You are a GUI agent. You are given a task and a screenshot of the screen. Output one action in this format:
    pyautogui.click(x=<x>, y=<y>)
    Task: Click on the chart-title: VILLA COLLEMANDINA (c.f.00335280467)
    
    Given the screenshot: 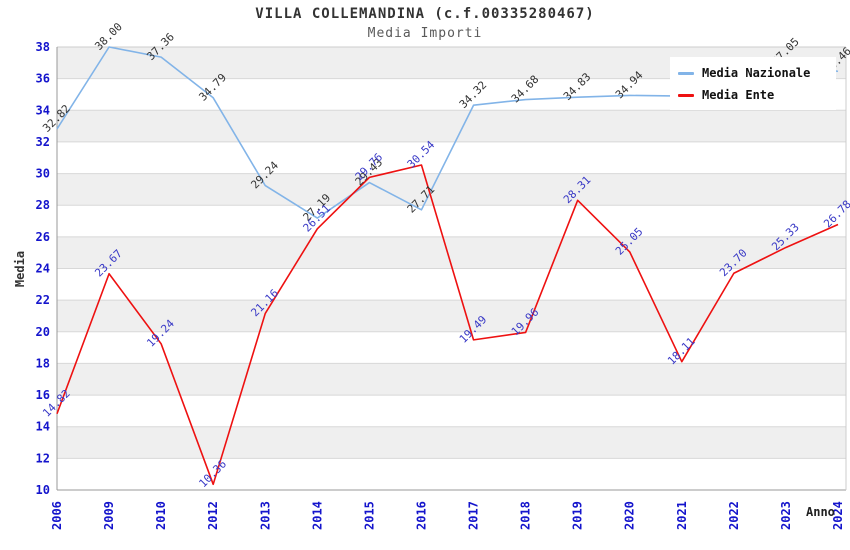 What is the action you would take?
    pyautogui.click(x=425, y=14)
    